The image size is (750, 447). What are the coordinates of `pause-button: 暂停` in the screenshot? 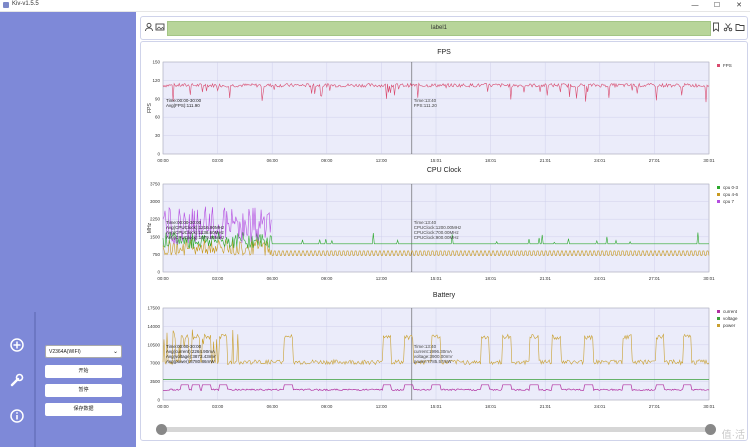 It's located at (83, 390).